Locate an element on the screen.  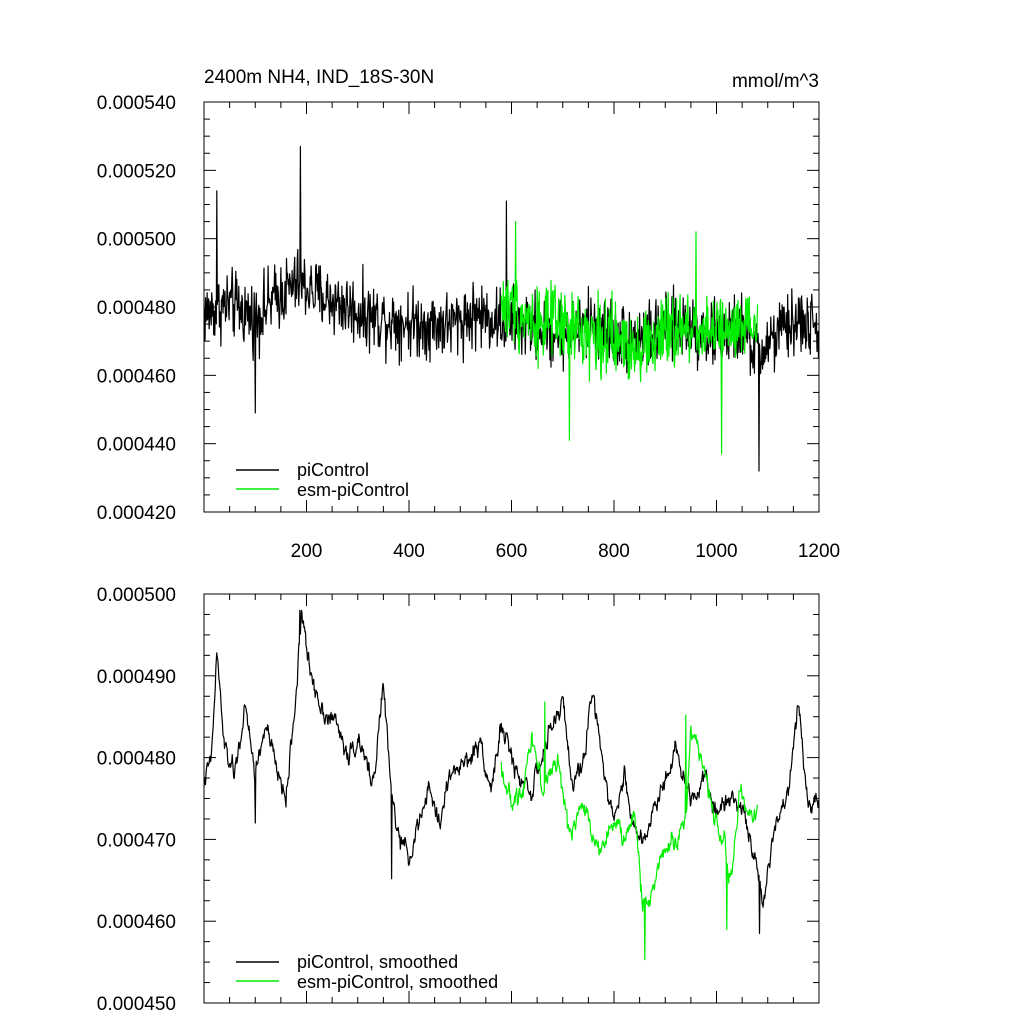
top-chart-title: 2400m NH4, IND_18S-30N is located at coordinates (319, 77).